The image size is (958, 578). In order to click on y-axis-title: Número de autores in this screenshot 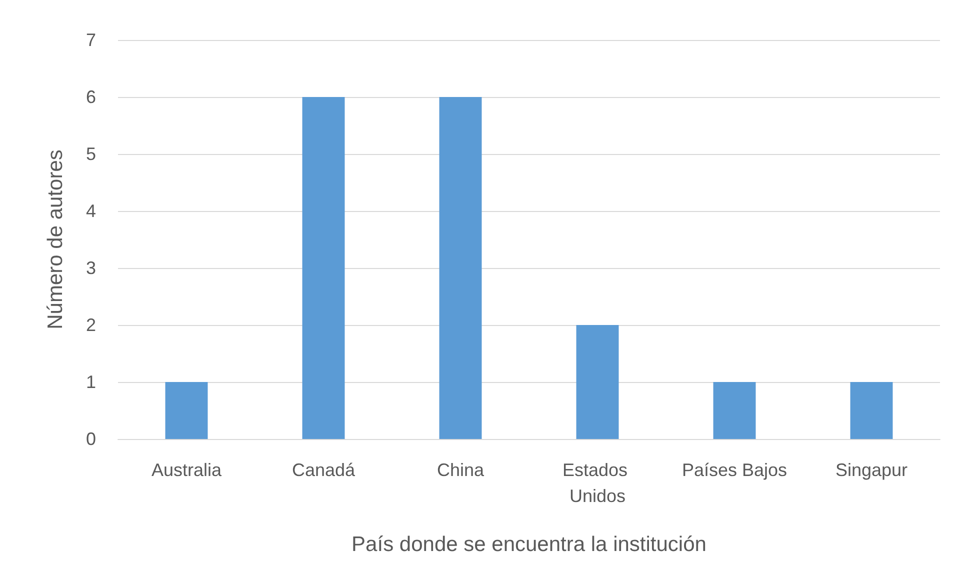, I will do `click(55, 240)`.